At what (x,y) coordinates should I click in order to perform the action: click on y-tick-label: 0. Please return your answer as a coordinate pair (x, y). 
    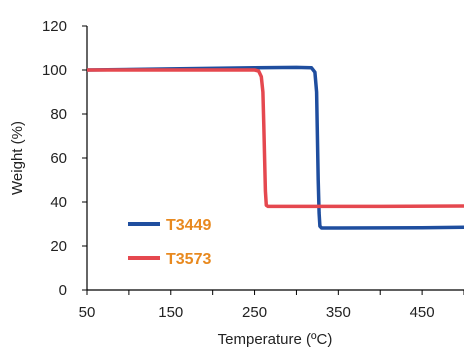
    Looking at the image, I should click on (63, 290).